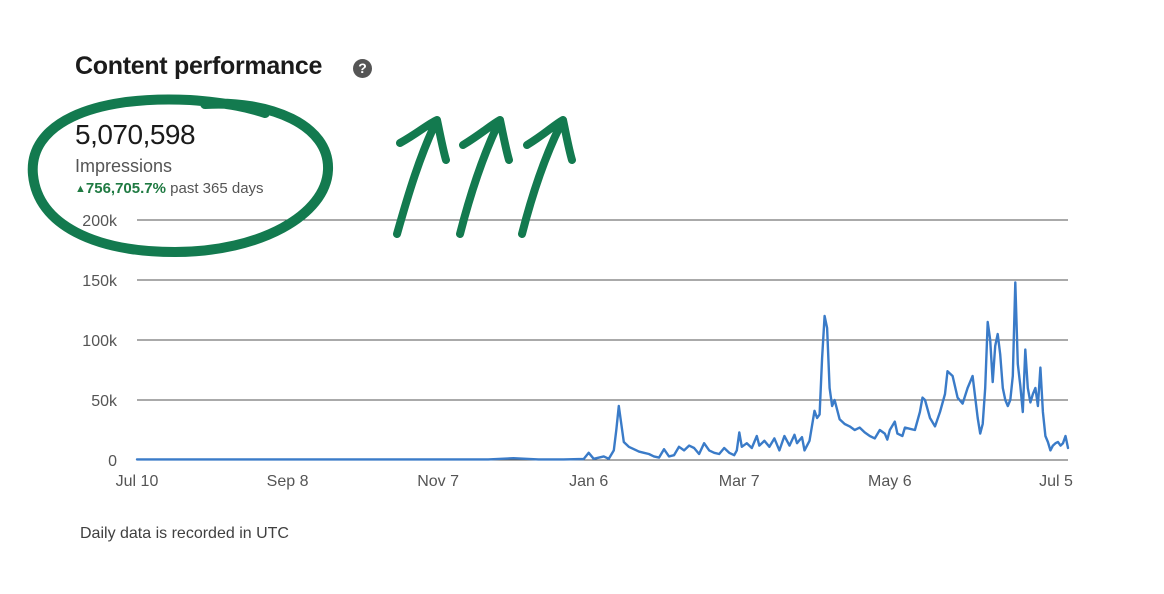 The height and width of the screenshot is (594, 1164). Describe the element at coordinates (124, 166) in the screenshot. I see `impressions-label: Impressions` at that location.